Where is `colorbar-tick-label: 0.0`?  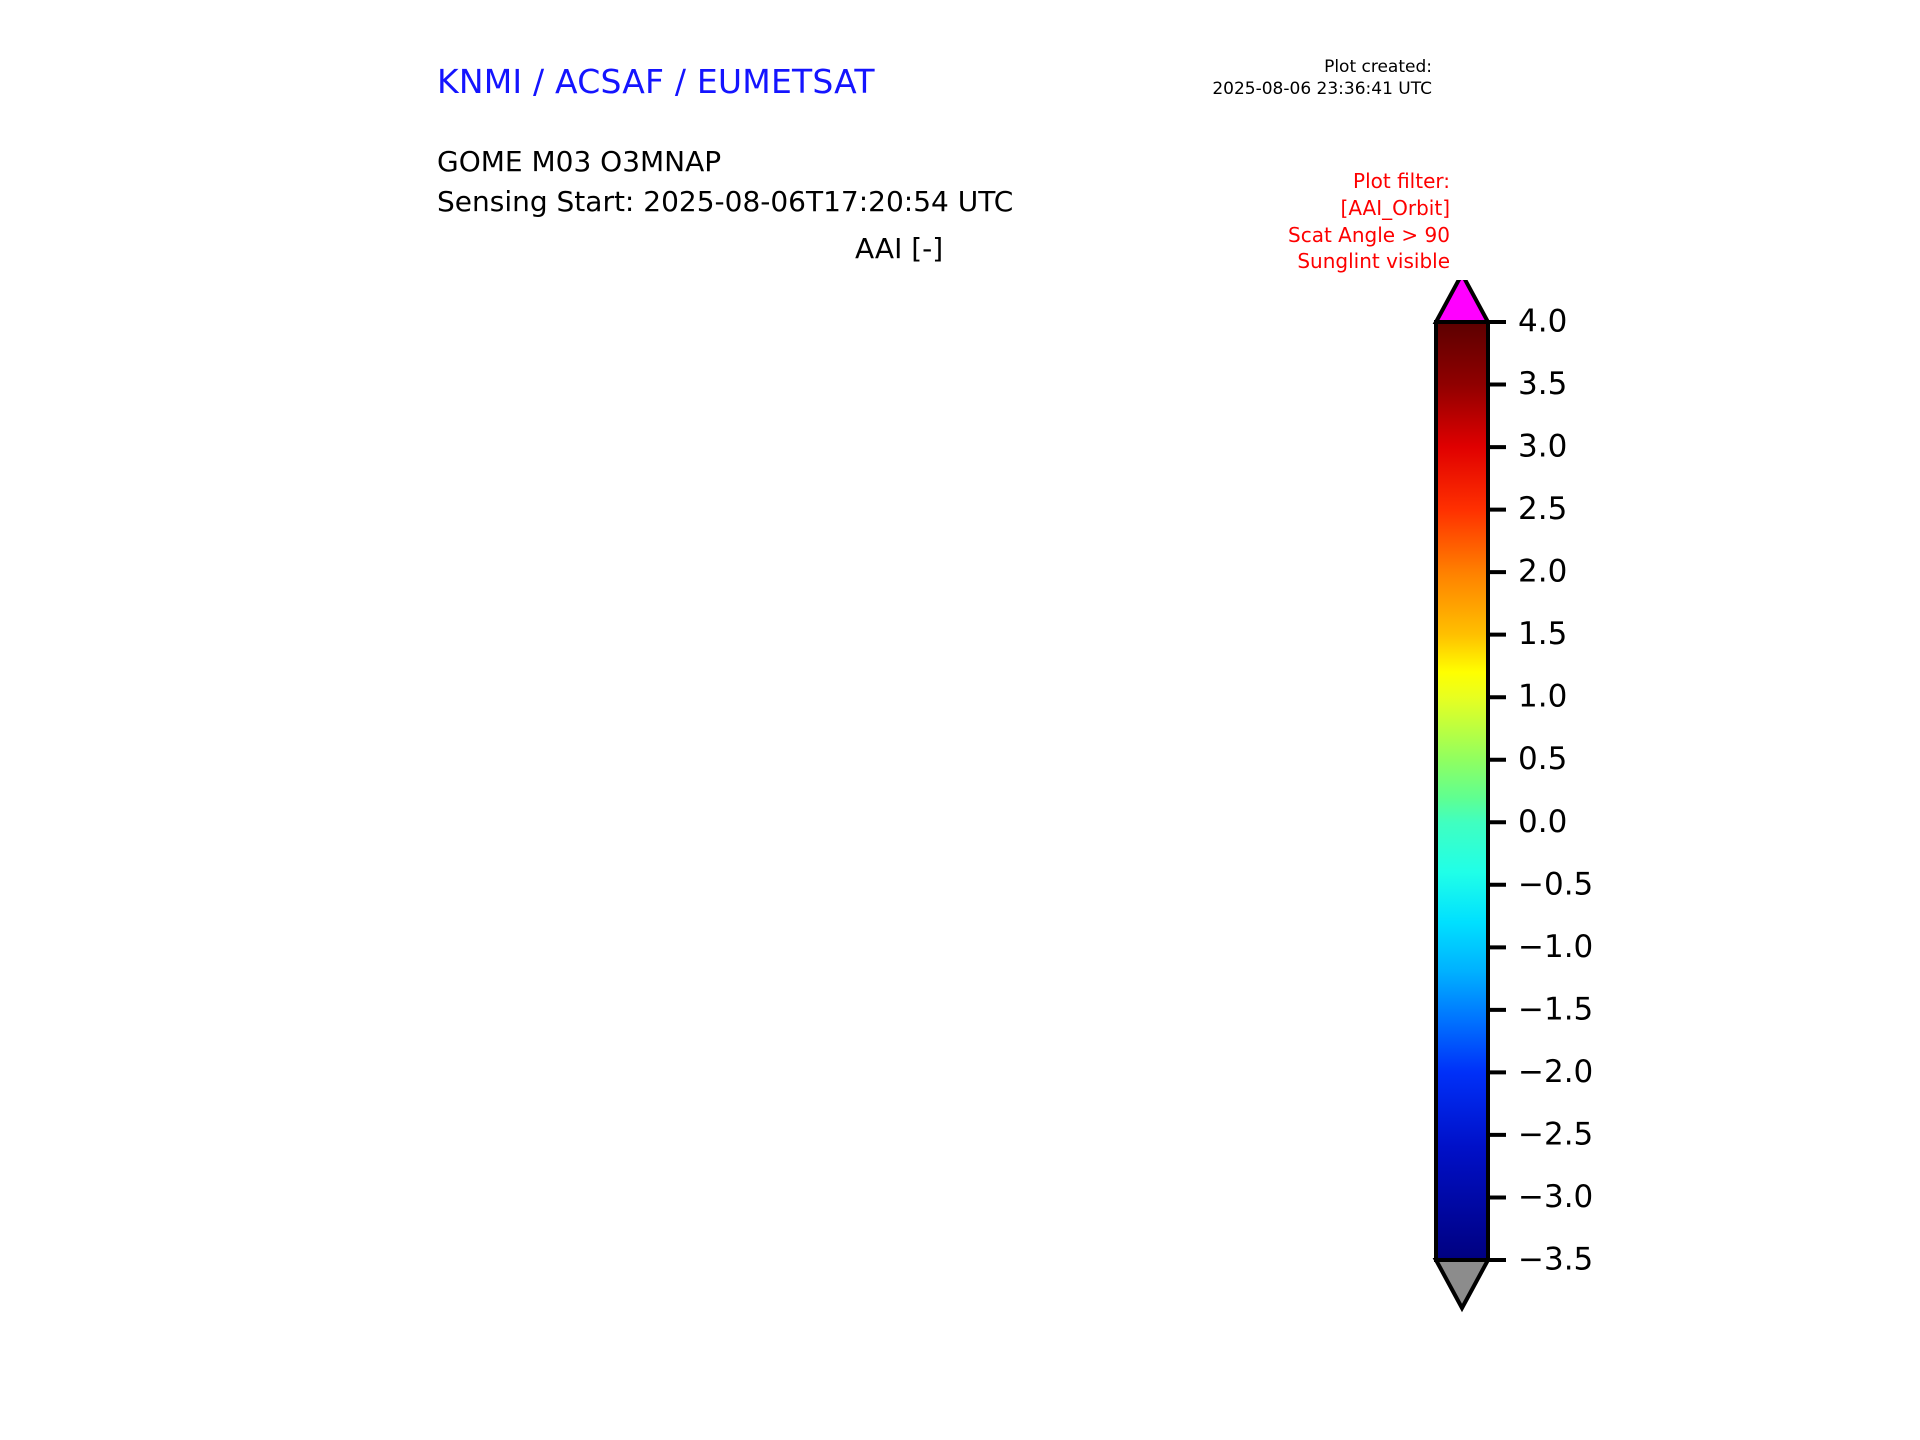 colorbar-tick-label: 0.0 is located at coordinates (1542, 822).